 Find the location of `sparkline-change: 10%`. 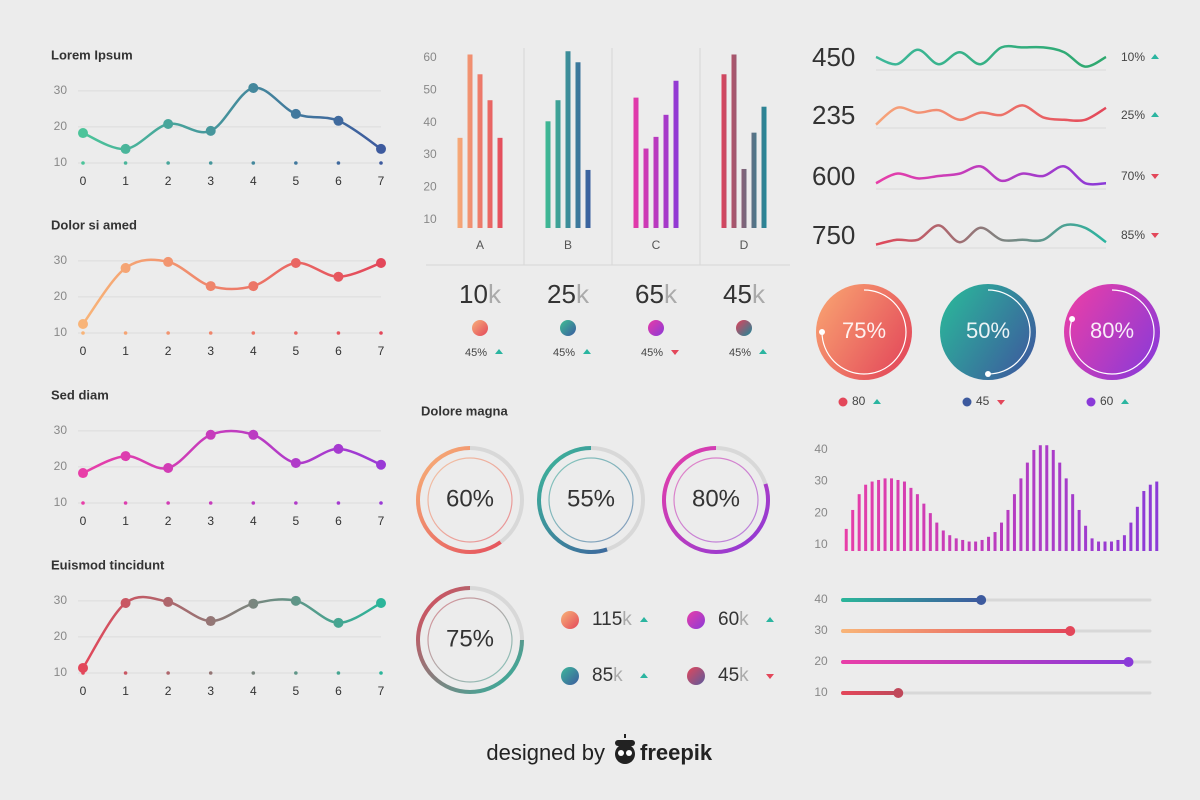

sparkline-change: 10% is located at coordinates (1133, 57).